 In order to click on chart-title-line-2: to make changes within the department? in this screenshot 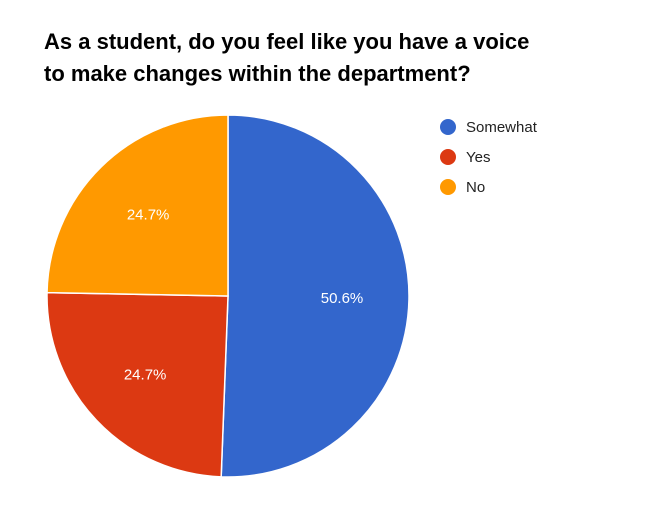, I will do `click(257, 73)`.